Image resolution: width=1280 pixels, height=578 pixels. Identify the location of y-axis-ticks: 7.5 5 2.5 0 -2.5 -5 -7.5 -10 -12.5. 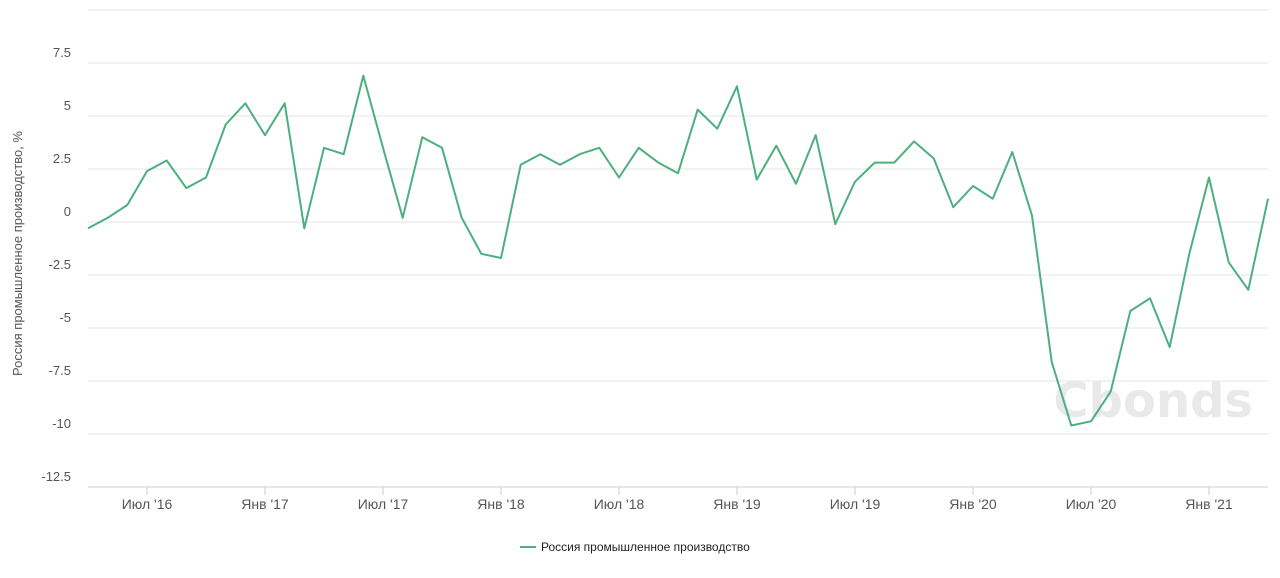
(56, 264).